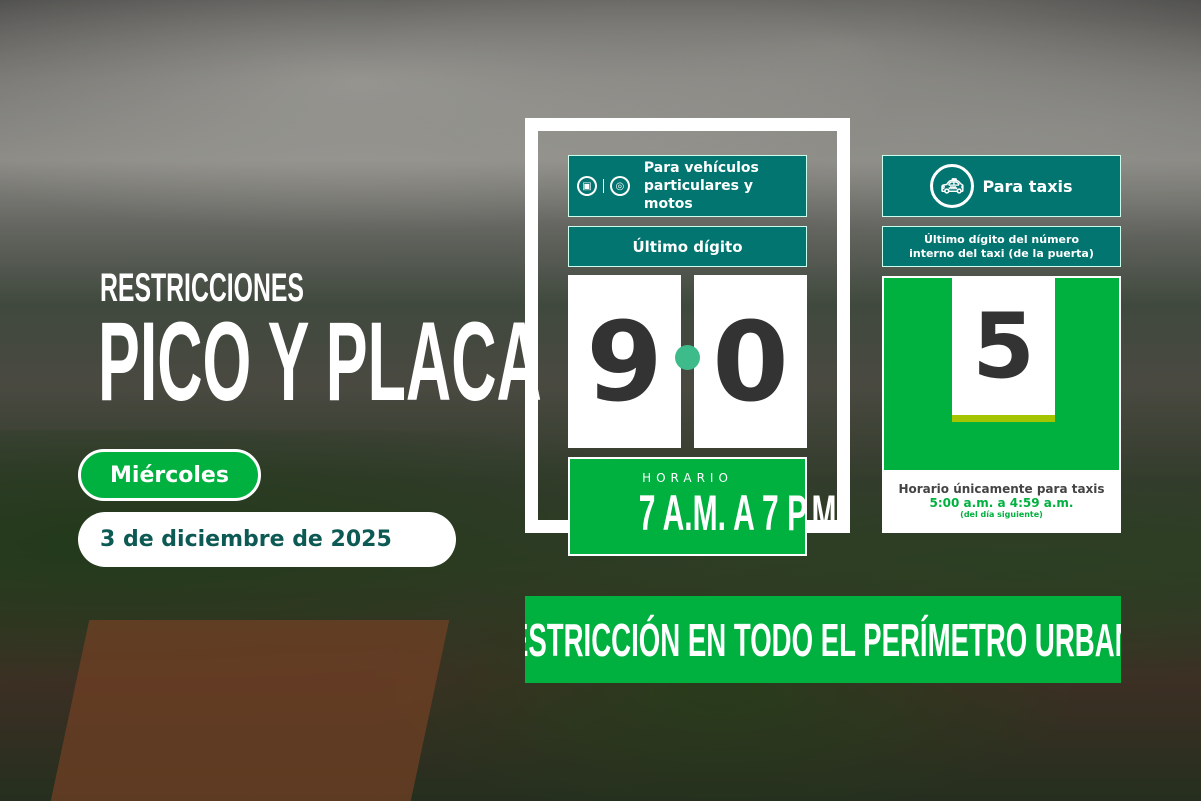 This screenshot has width=1201, height=801. What do you see at coordinates (687, 246) in the screenshot?
I see `private-subheader: Último dígito` at bounding box center [687, 246].